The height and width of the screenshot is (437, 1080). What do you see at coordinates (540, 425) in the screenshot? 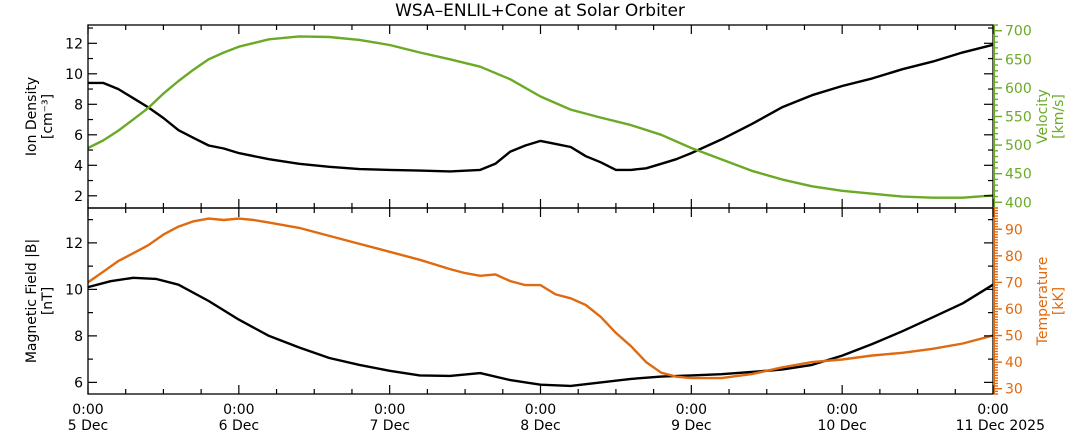
I see `x-tick-label-date: 8 Dec` at bounding box center [540, 425].